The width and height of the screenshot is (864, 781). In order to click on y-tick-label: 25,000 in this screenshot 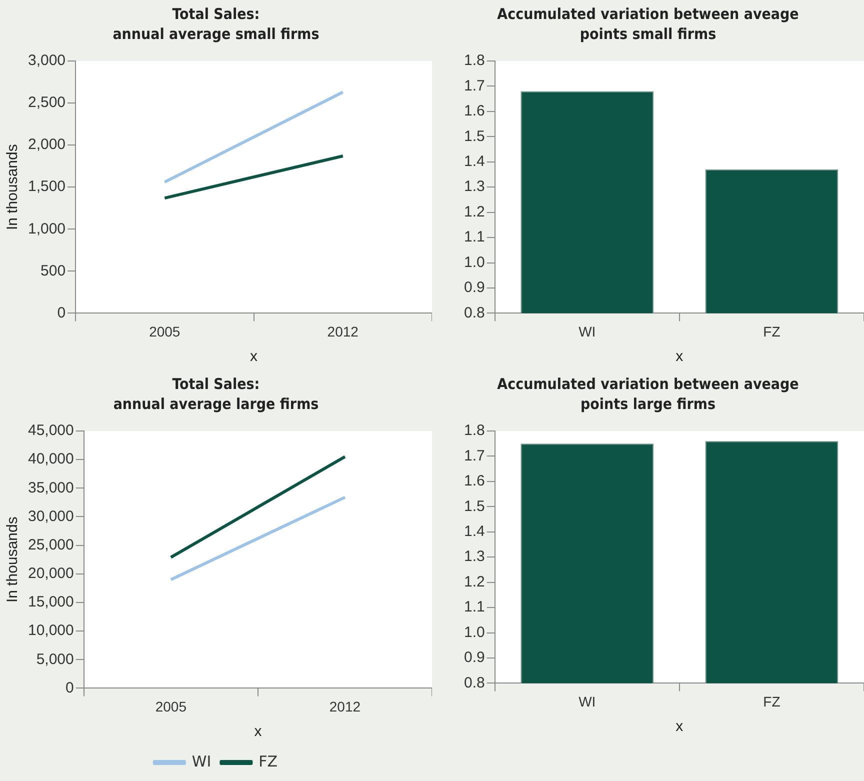, I will do `click(51, 545)`.